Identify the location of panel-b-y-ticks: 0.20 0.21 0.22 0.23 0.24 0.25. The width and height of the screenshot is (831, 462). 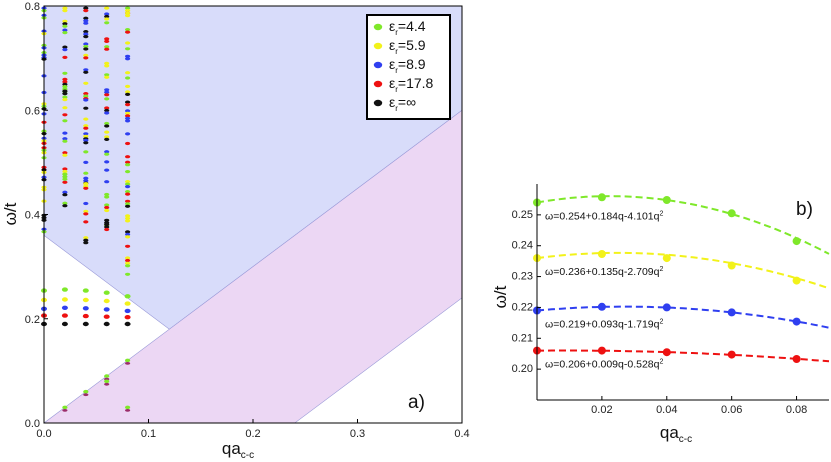
(526, 292).